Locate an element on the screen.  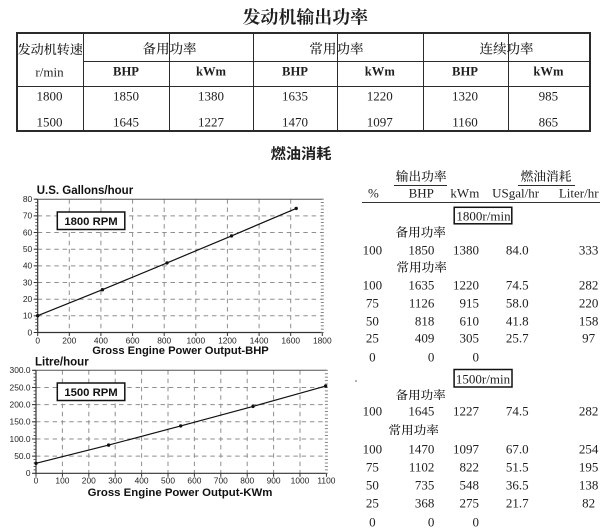
svg-text: 20 is located at coordinates (28, 299).